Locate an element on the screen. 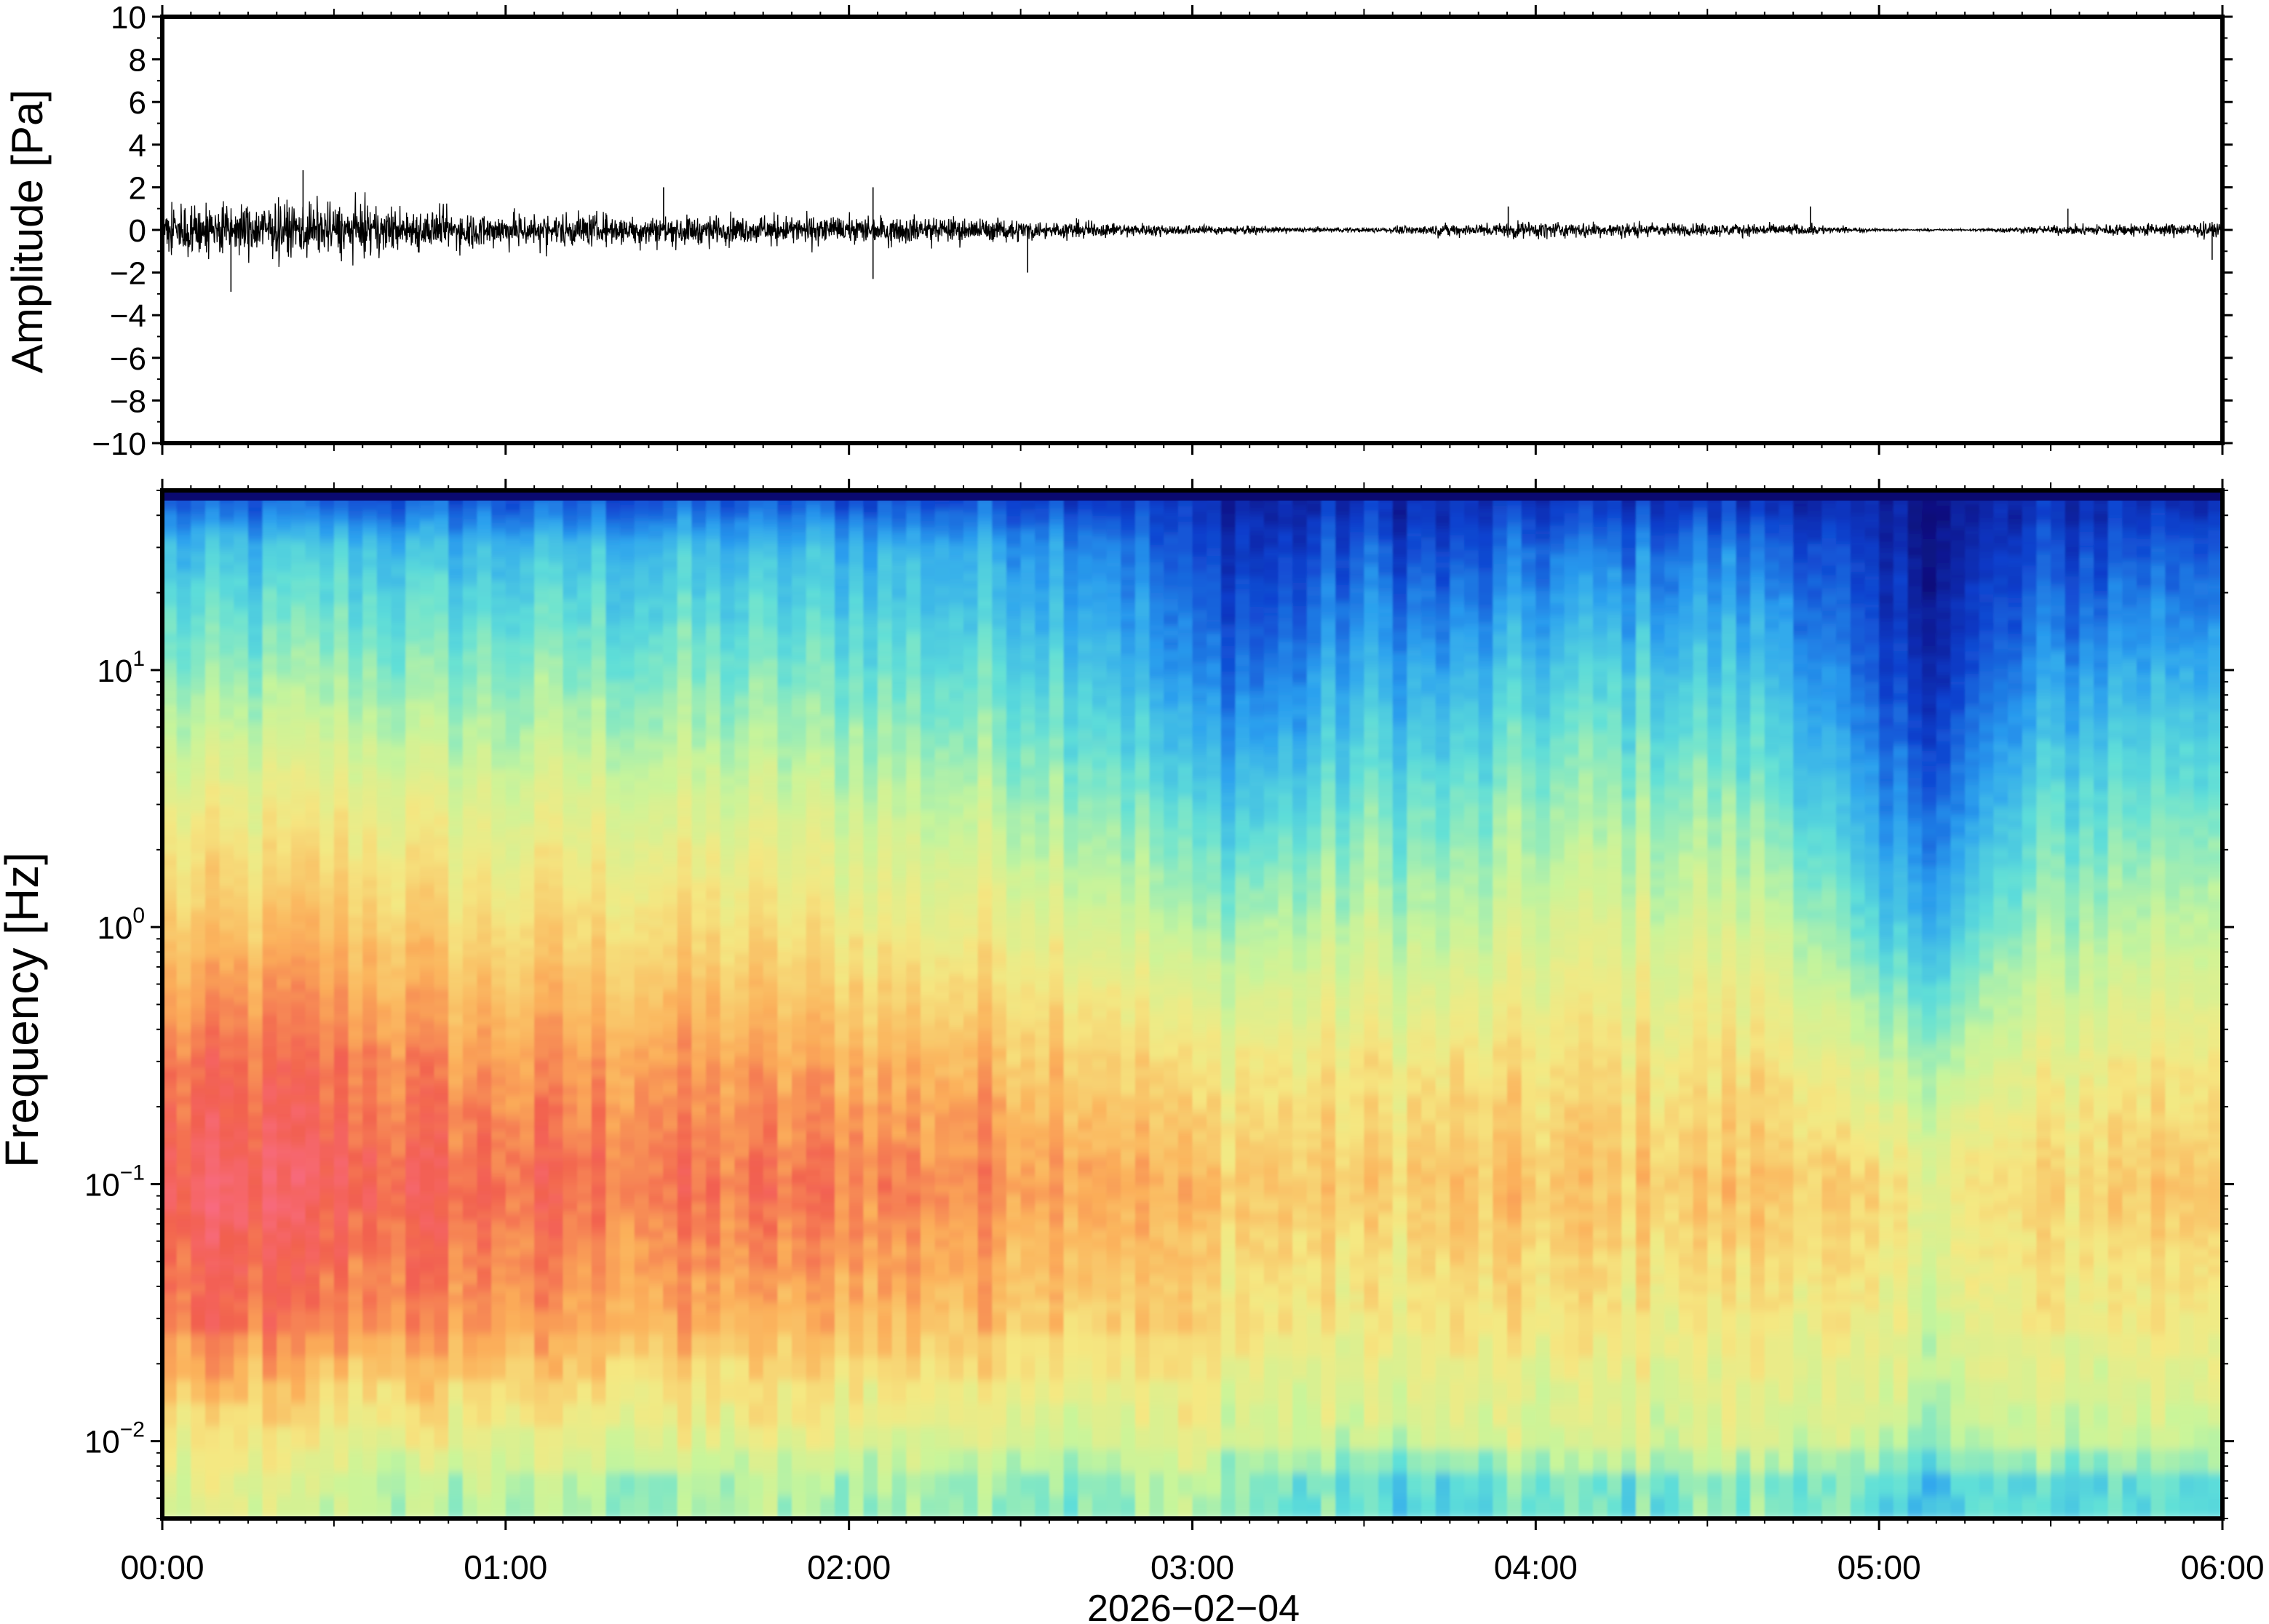 This screenshot has height=1624, width=2269. waveform-y-tick-label: 6 is located at coordinates (137, 103).